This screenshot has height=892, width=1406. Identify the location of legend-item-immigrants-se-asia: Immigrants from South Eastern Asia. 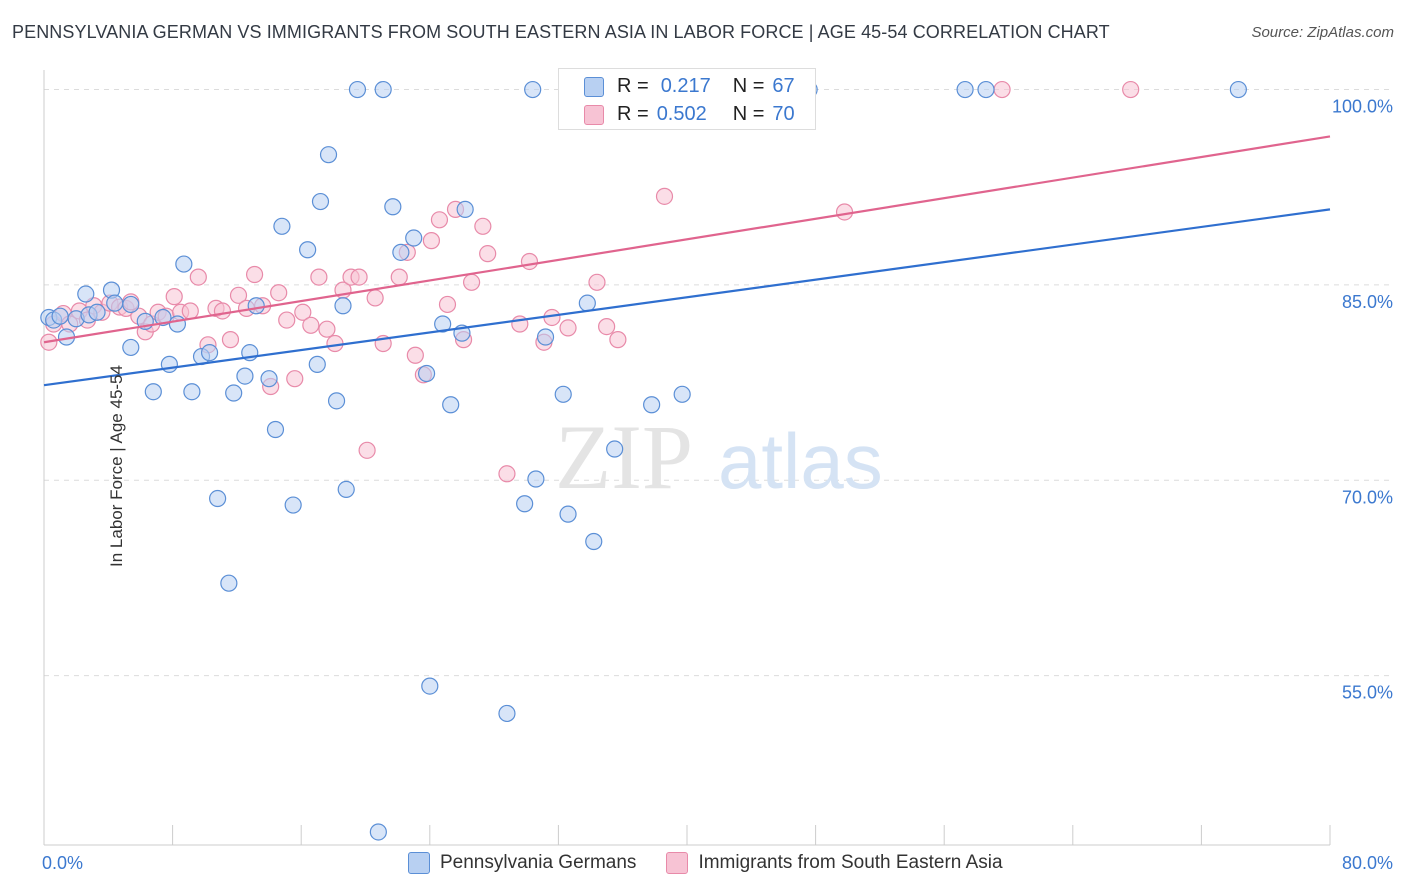
(834, 863).